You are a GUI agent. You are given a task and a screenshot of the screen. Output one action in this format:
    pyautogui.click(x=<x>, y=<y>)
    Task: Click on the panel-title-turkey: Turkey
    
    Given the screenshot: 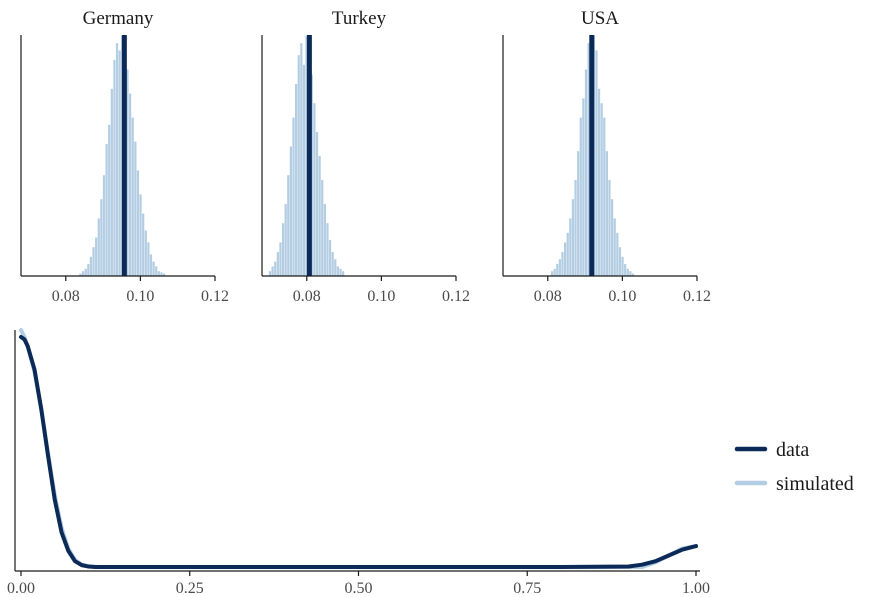 What is the action you would take?
    pyautogui.click(x=359, y=18)
    